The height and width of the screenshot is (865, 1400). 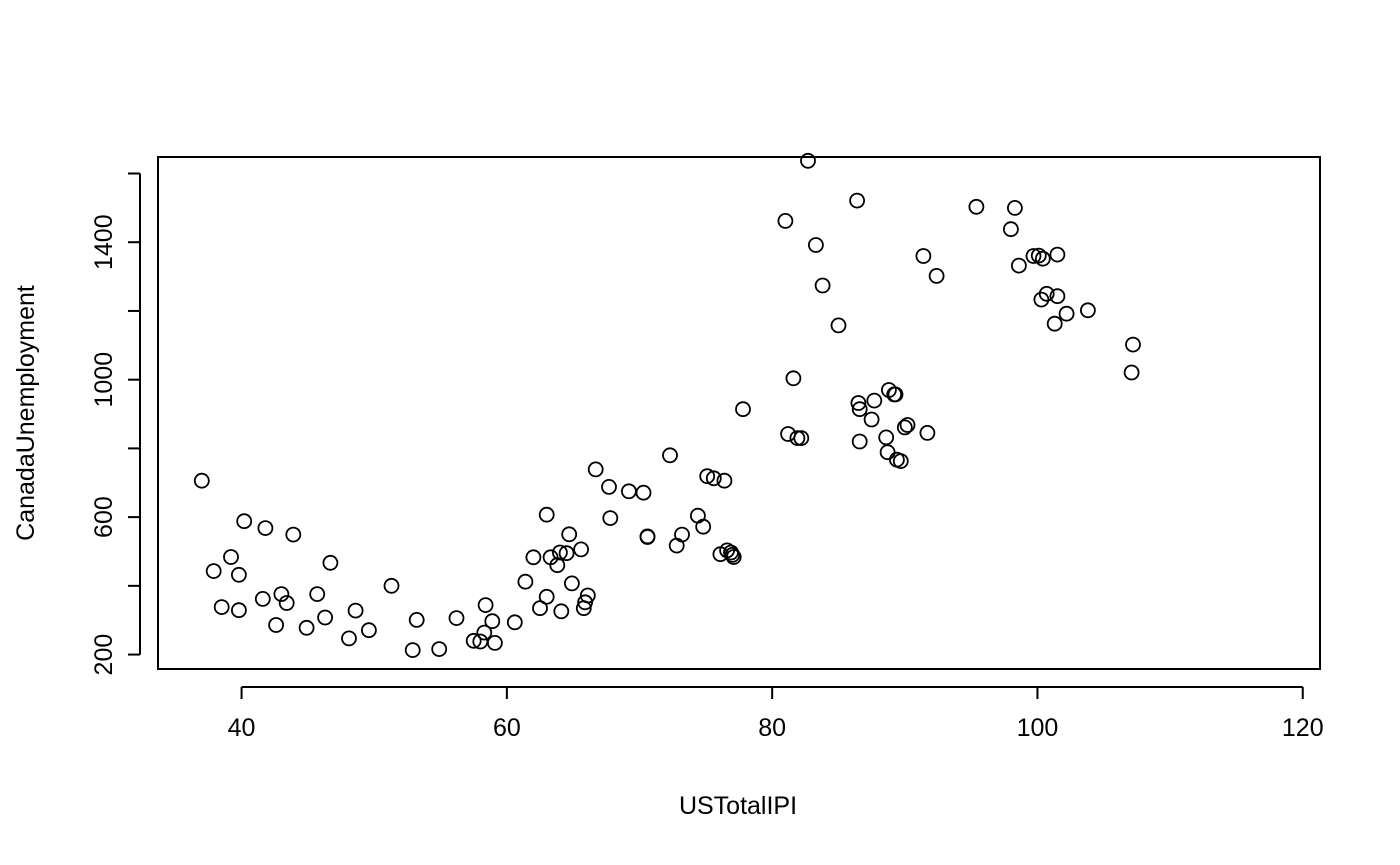 I want to click on x-tick-label-3: 100, so click(x=1038, y=728).